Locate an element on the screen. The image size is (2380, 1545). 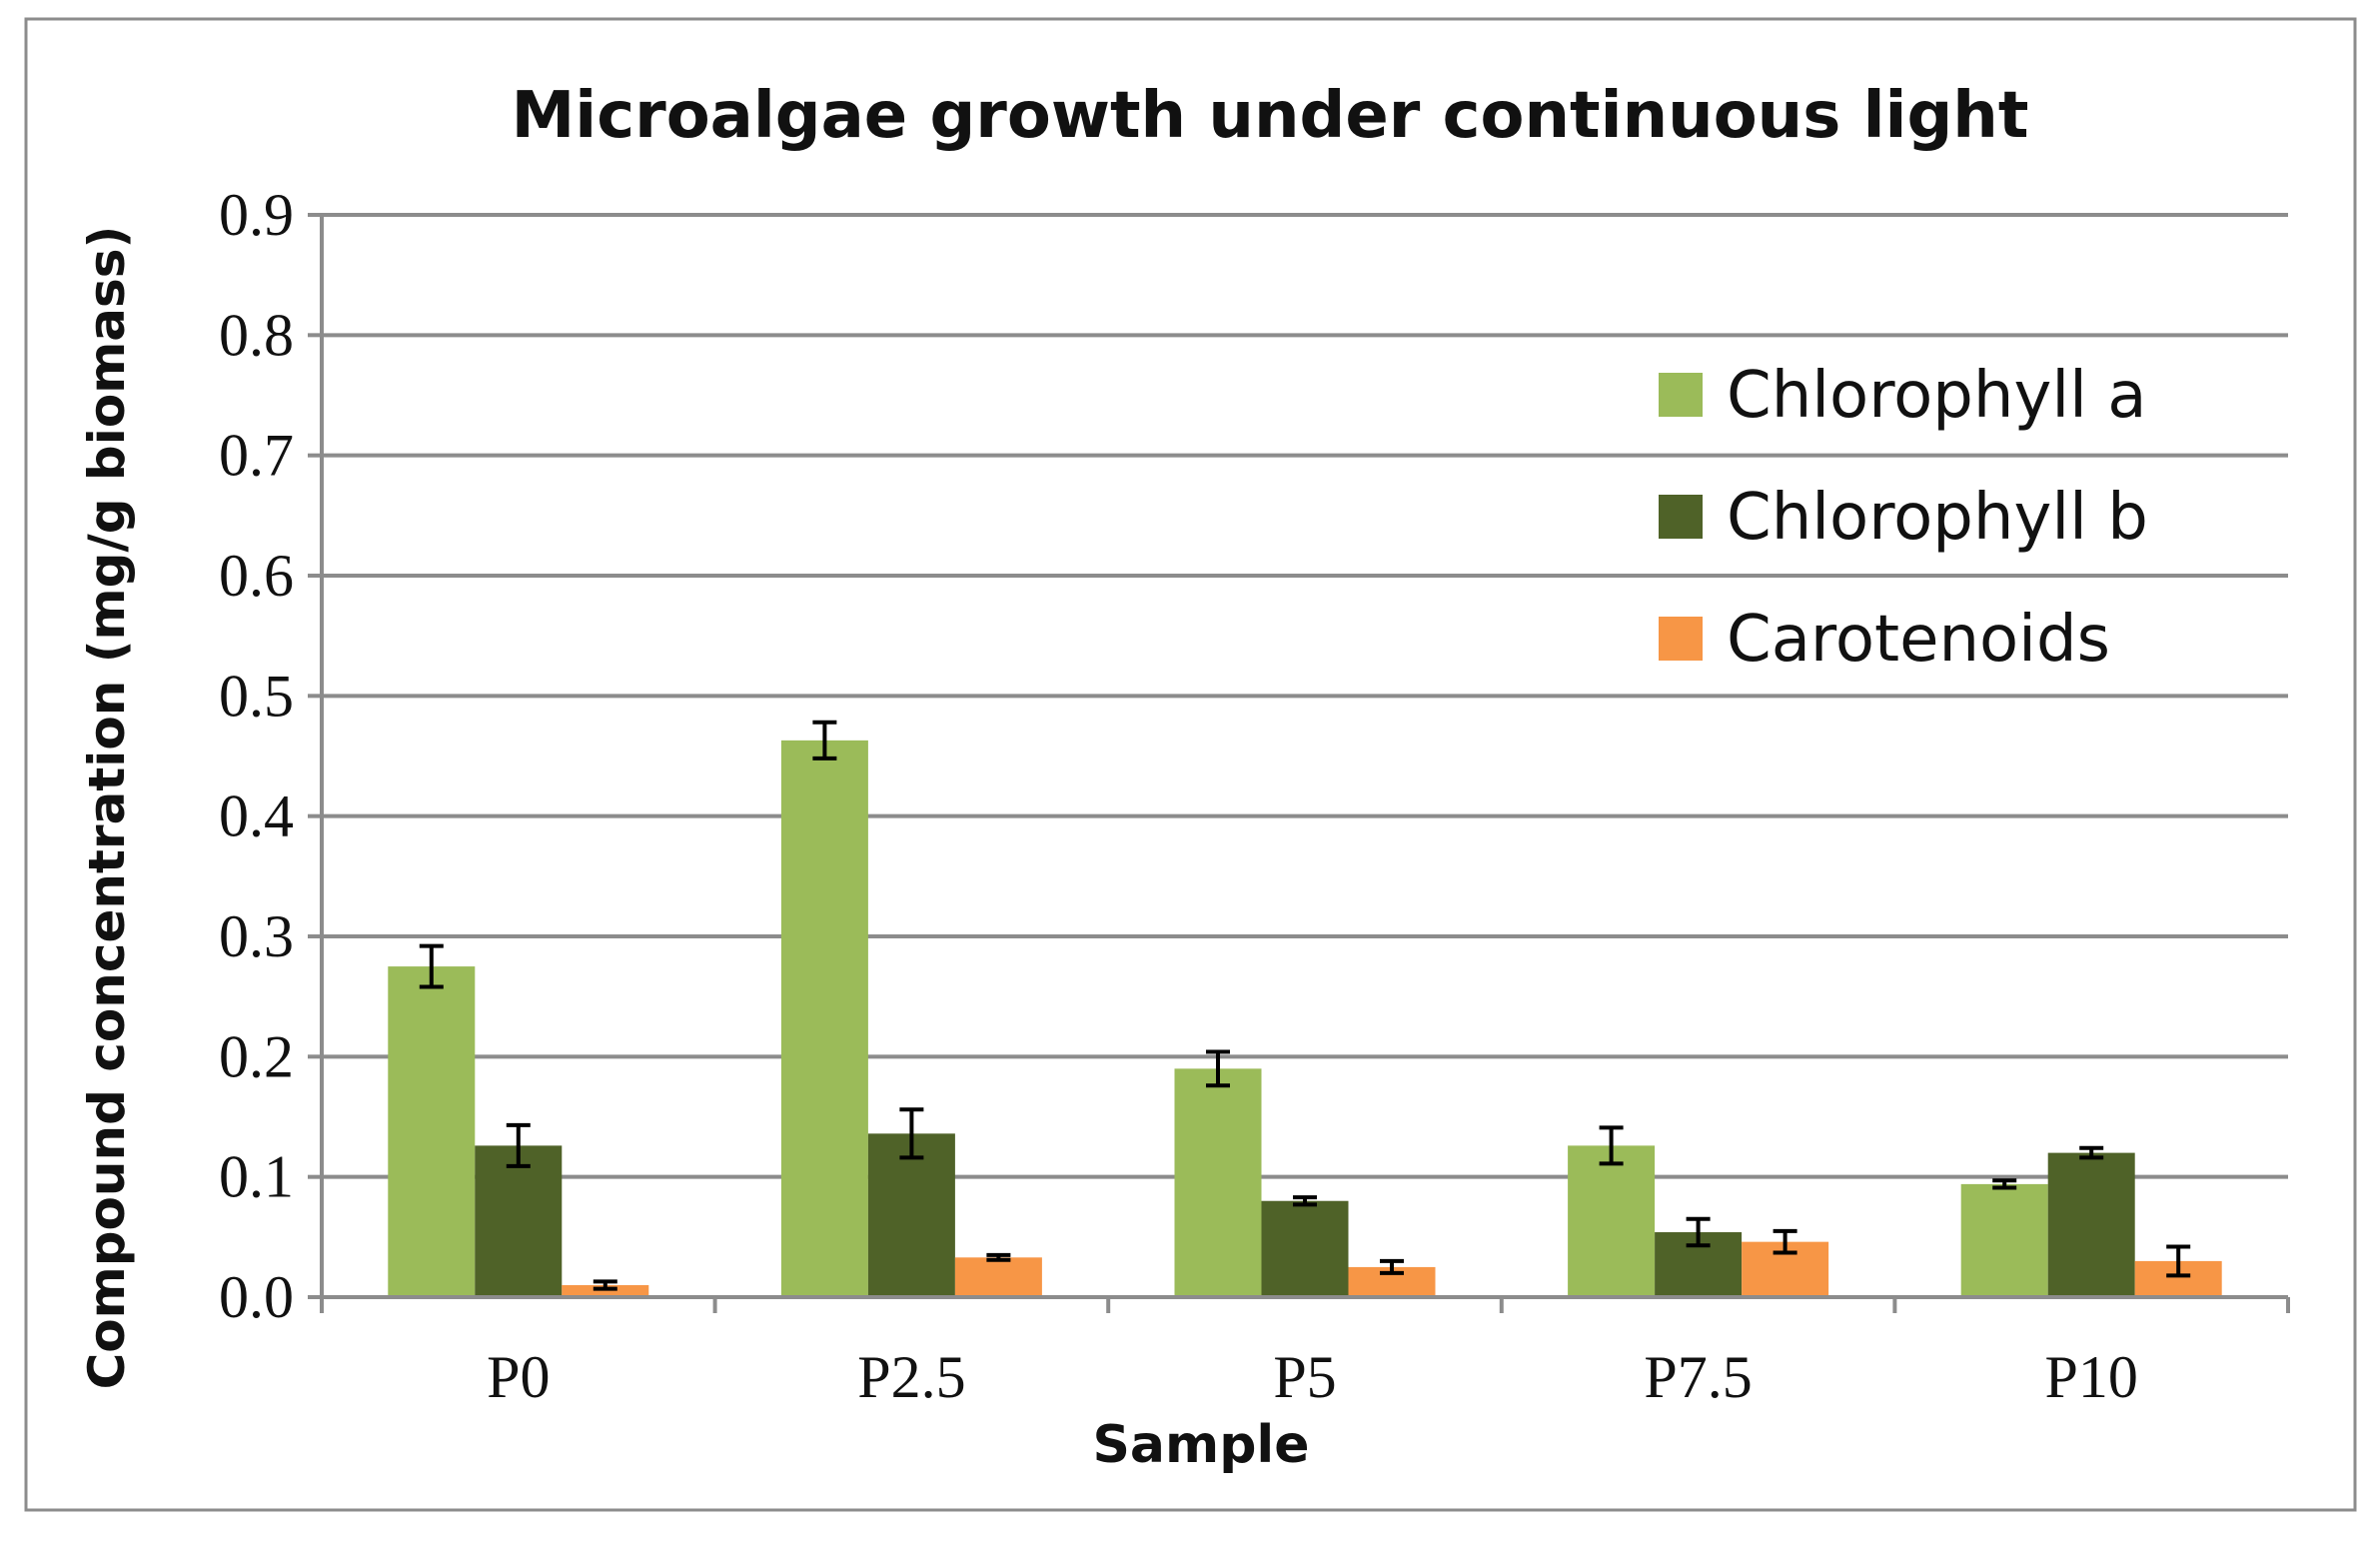
y-axis-label: Compound concentration (mg/g biomass) is located at coordinates (107, 808).